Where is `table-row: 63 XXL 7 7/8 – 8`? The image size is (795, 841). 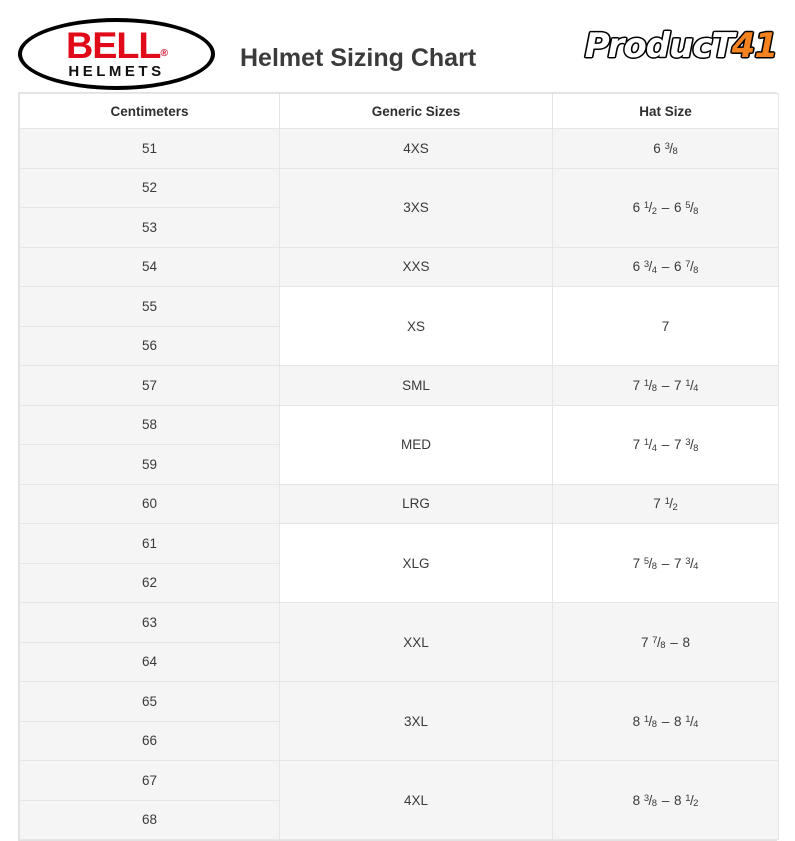 table-row: 63 XXL 7 7/8 – 8 is located at coordinates (399, 642).